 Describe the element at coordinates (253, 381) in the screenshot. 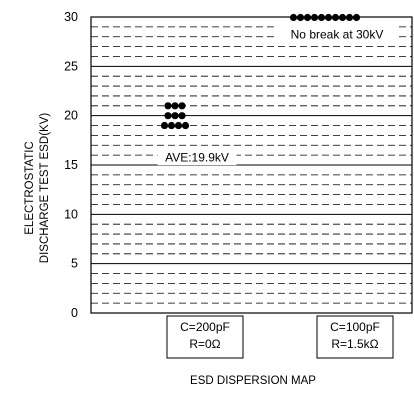

I see `chart-caption: ESD DISPERSION MAP` at that location.